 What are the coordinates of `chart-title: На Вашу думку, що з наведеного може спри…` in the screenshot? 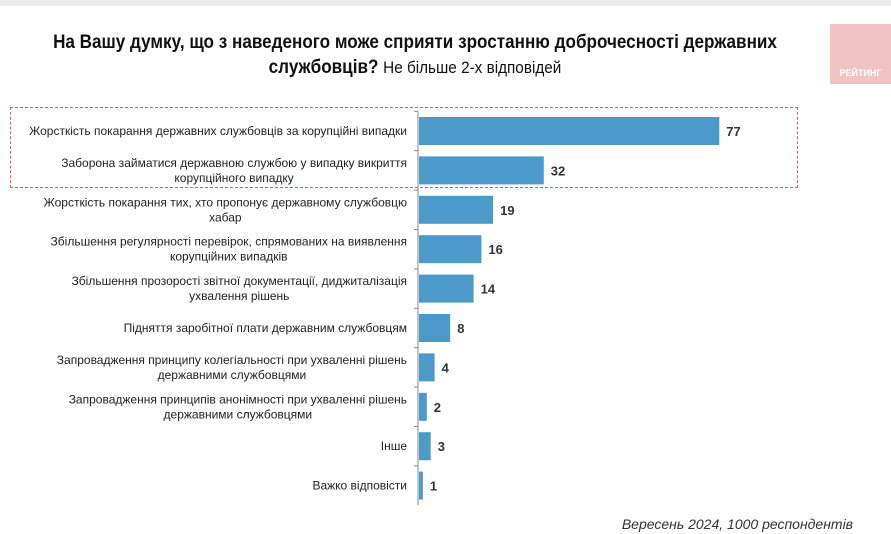 It's located at (415, 55).